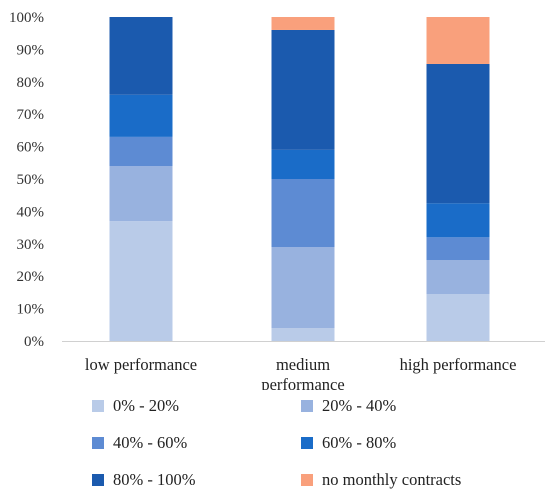  What do you see at coordinates (359, 405) in the screenshot?
I see `legend-label: 20% - 40%` at bounding box center [359, 405].